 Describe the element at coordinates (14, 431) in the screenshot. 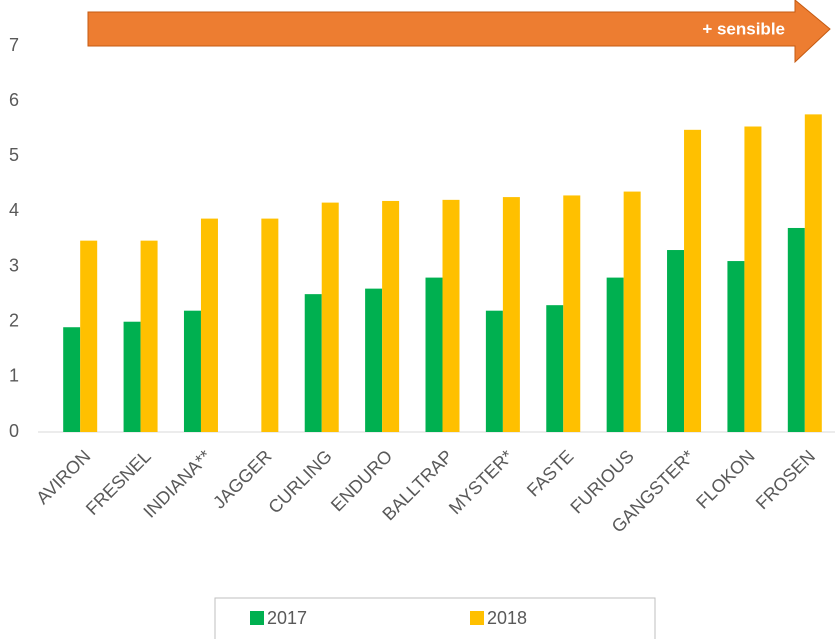

I see `y-tick-label: 0` at that location.